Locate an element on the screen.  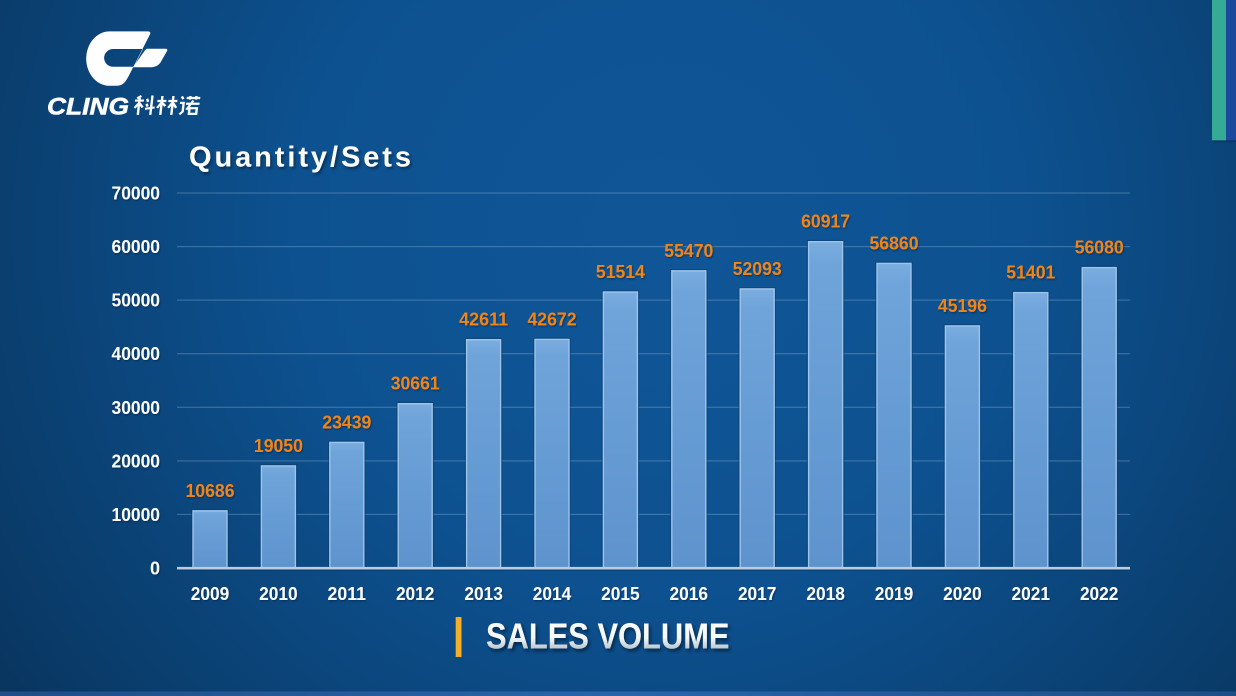
svg-text: 2022 is located at coordinates (1099, 594).